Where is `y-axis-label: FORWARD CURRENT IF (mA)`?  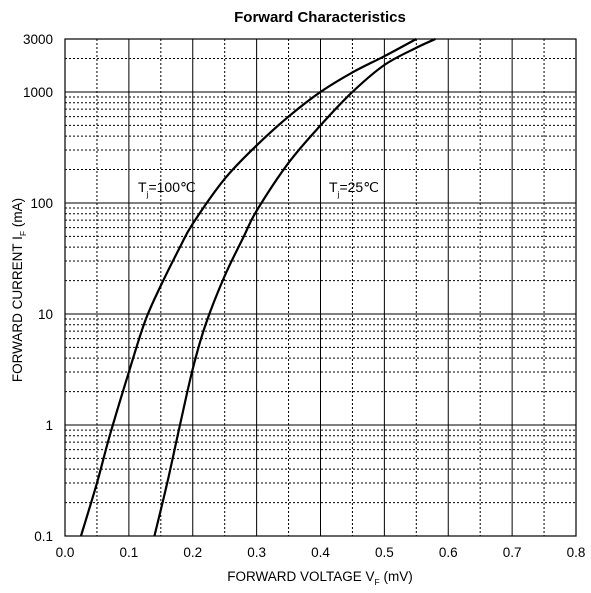
y-axis-label: FORWARD CURRENT IF (mA) is located at coordinates (19, 290).